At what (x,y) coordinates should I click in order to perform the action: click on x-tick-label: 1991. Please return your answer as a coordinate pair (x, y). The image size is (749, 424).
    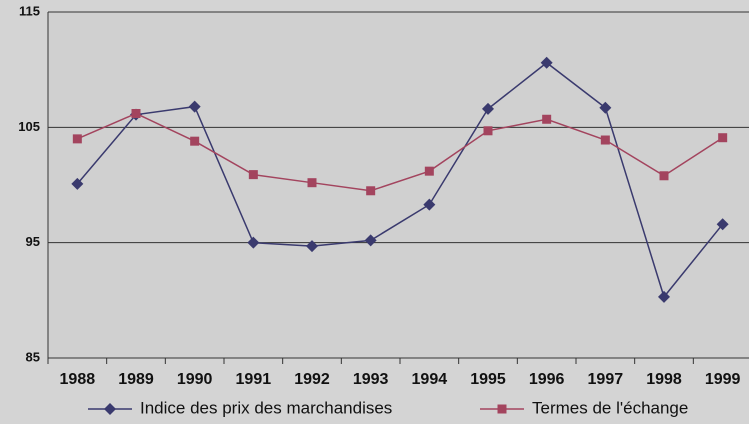
    Looking at the image, I should click on (254, 379).